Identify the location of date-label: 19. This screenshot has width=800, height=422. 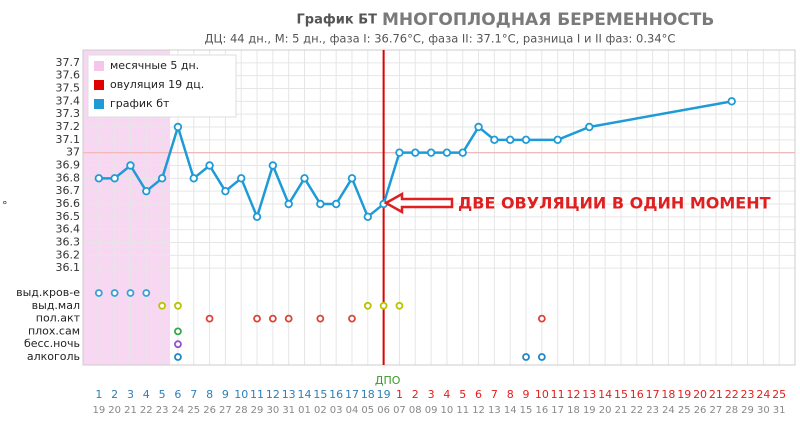
(589, 410).